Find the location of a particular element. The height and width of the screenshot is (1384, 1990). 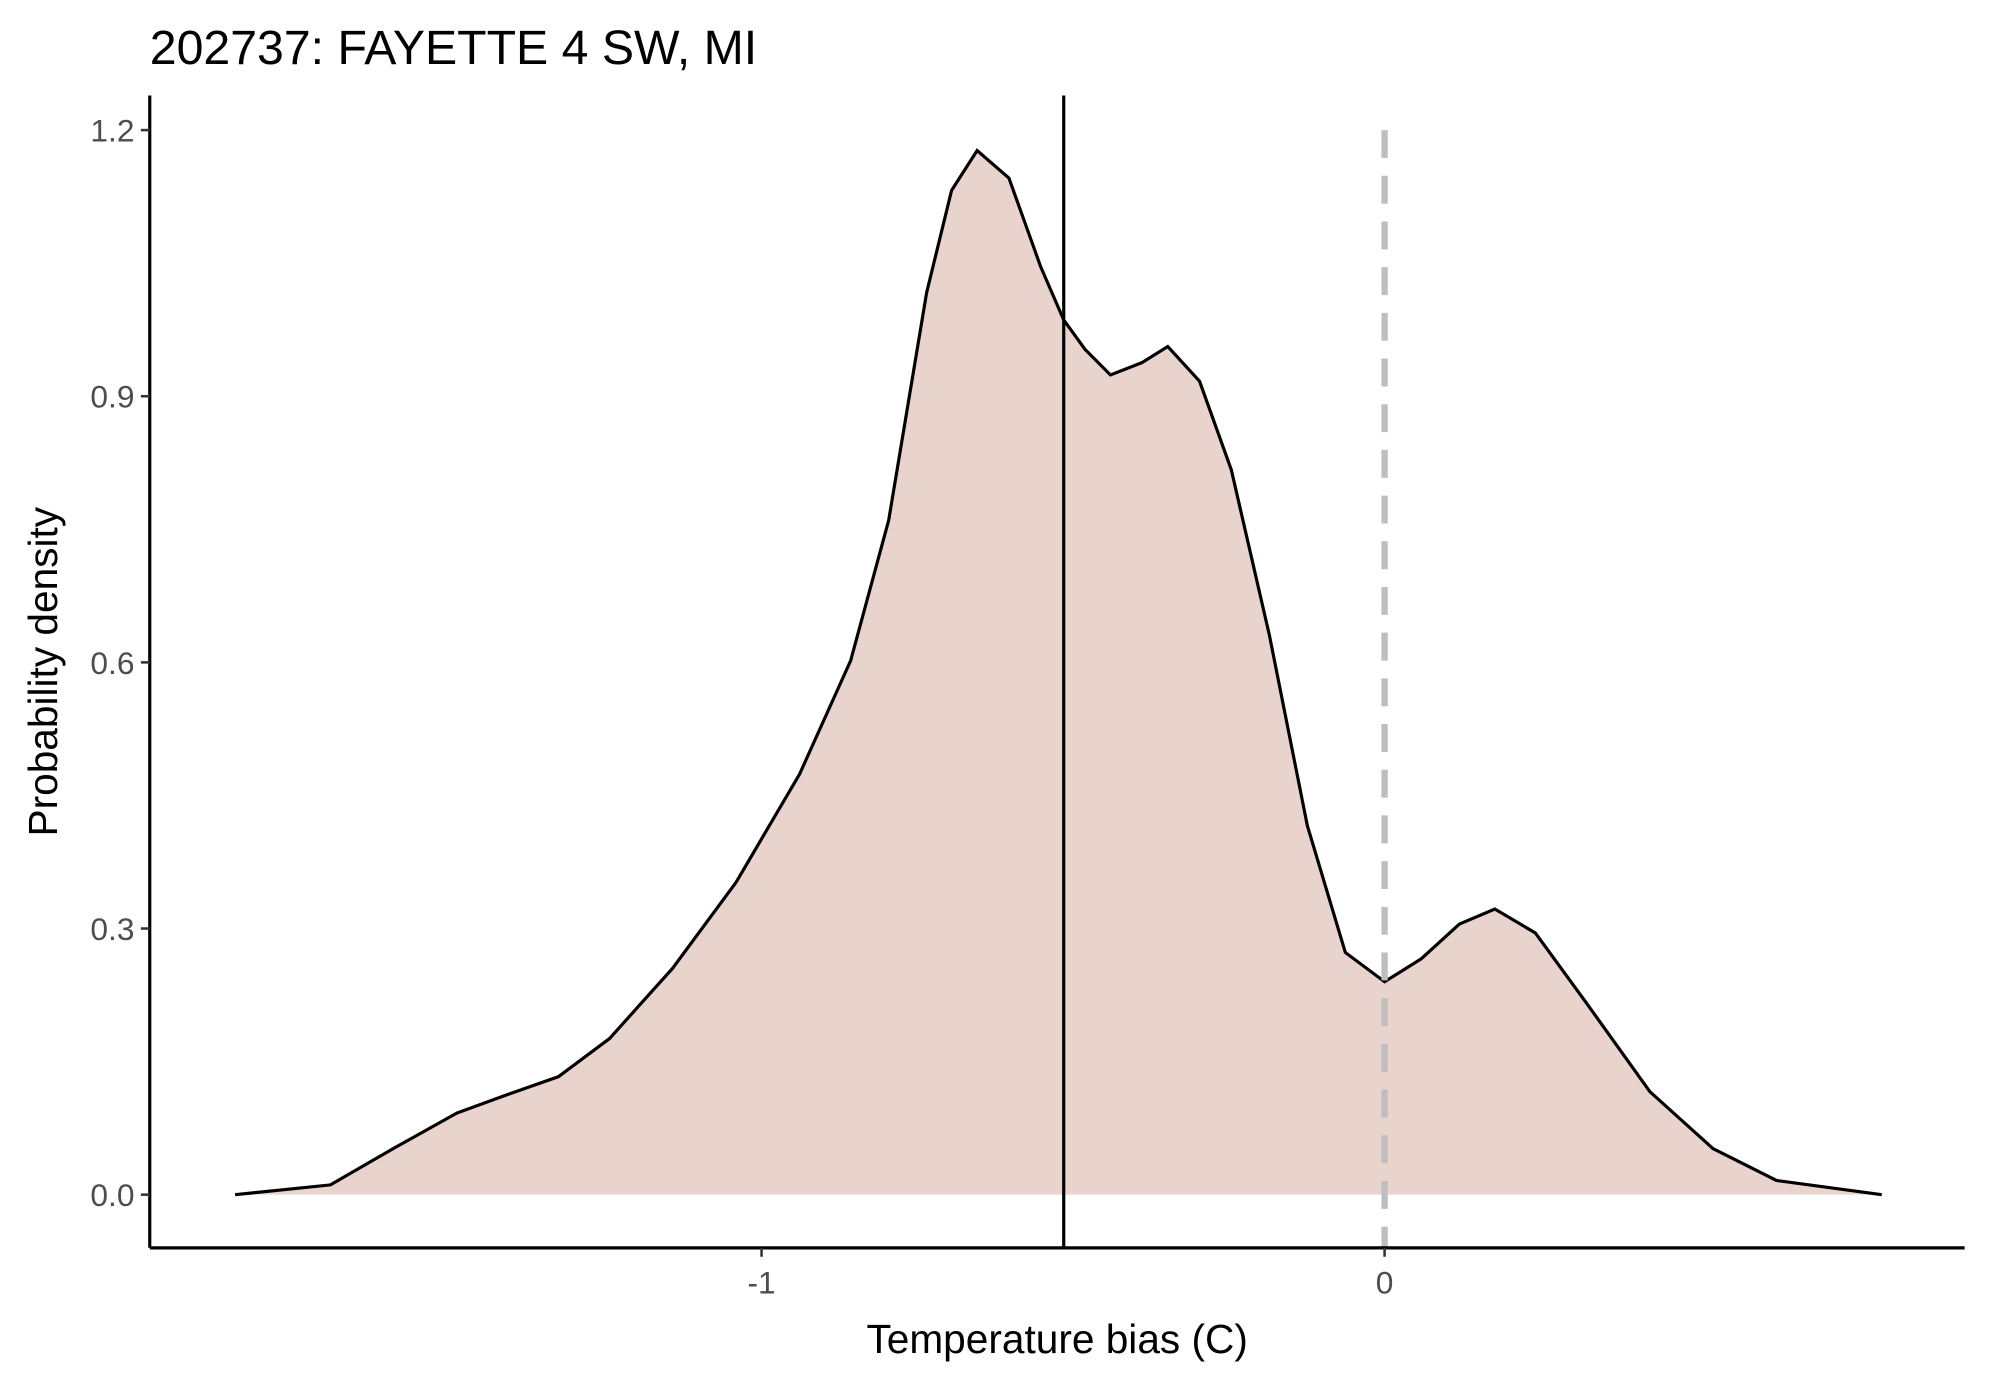

y-tick-label: 0.3 is located at coordinates (112, 929).